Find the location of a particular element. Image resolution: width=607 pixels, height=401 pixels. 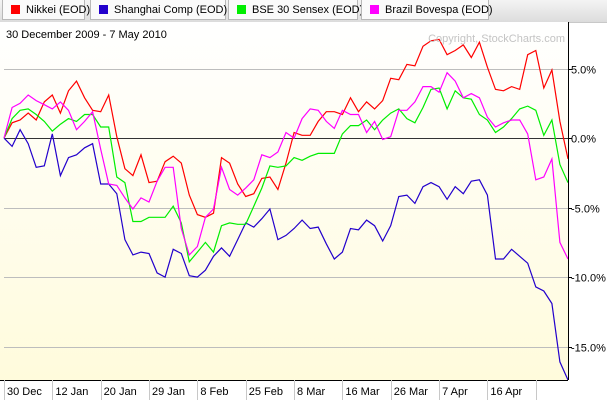

legend-tab-shanghai: Shanghai Comp (EOD) is located at coordinates (159, 10).